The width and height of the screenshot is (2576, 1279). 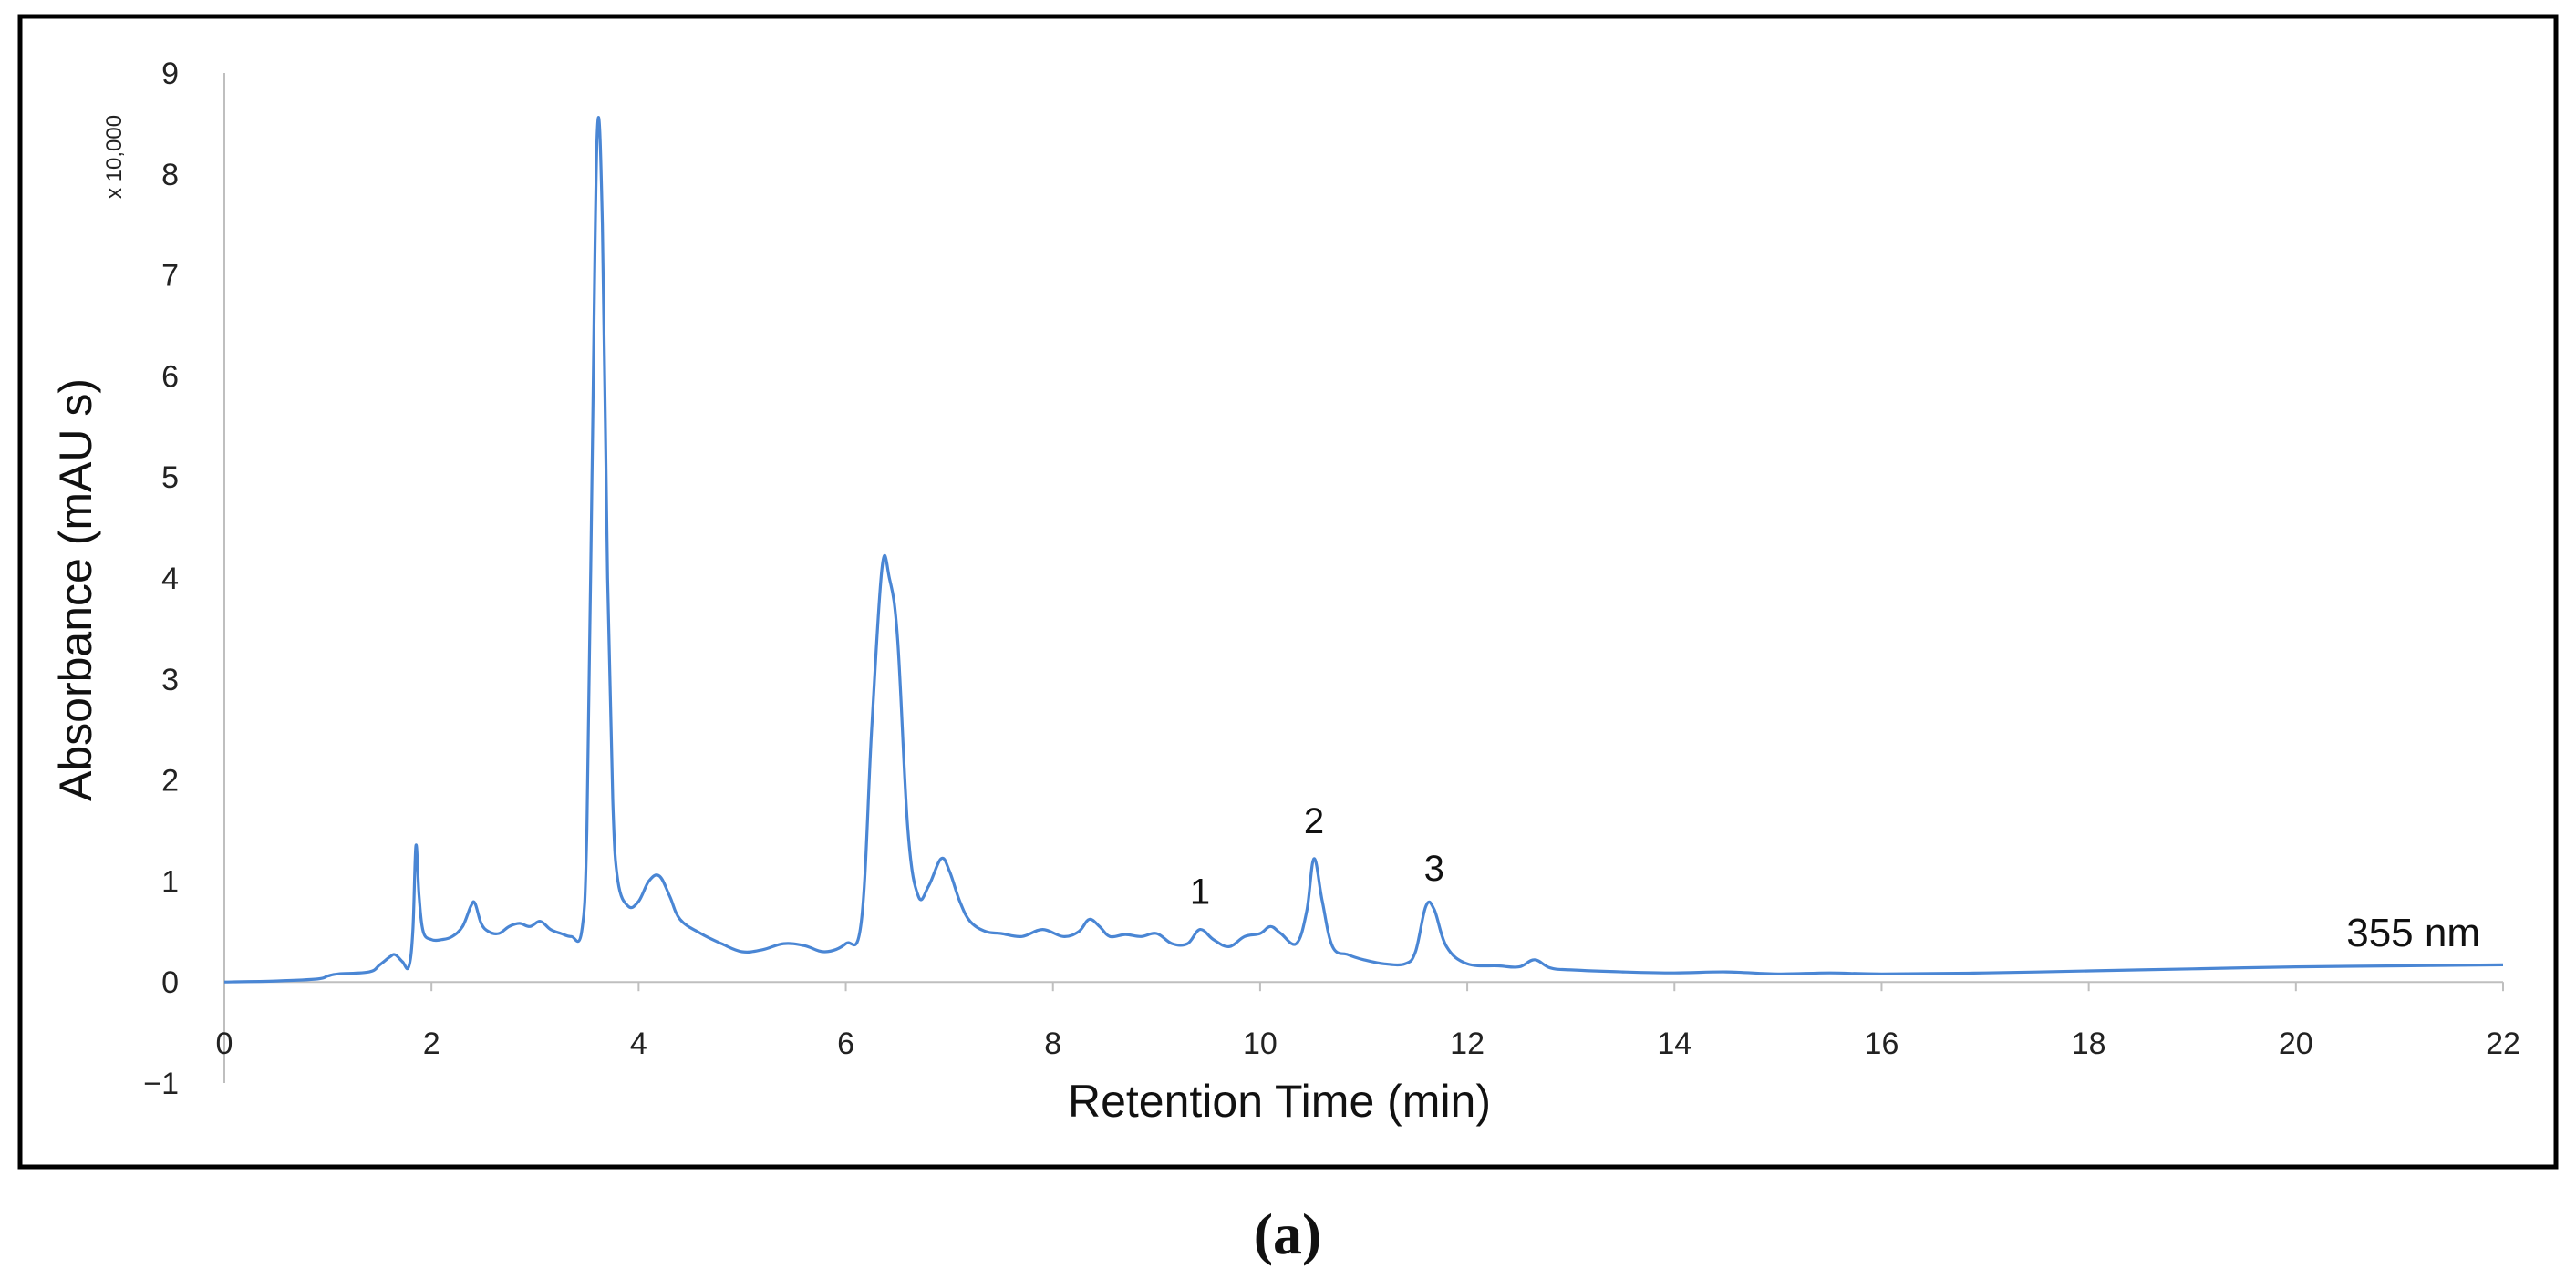 I want to click on peak-label: 2, so click(x=1314, y=821).